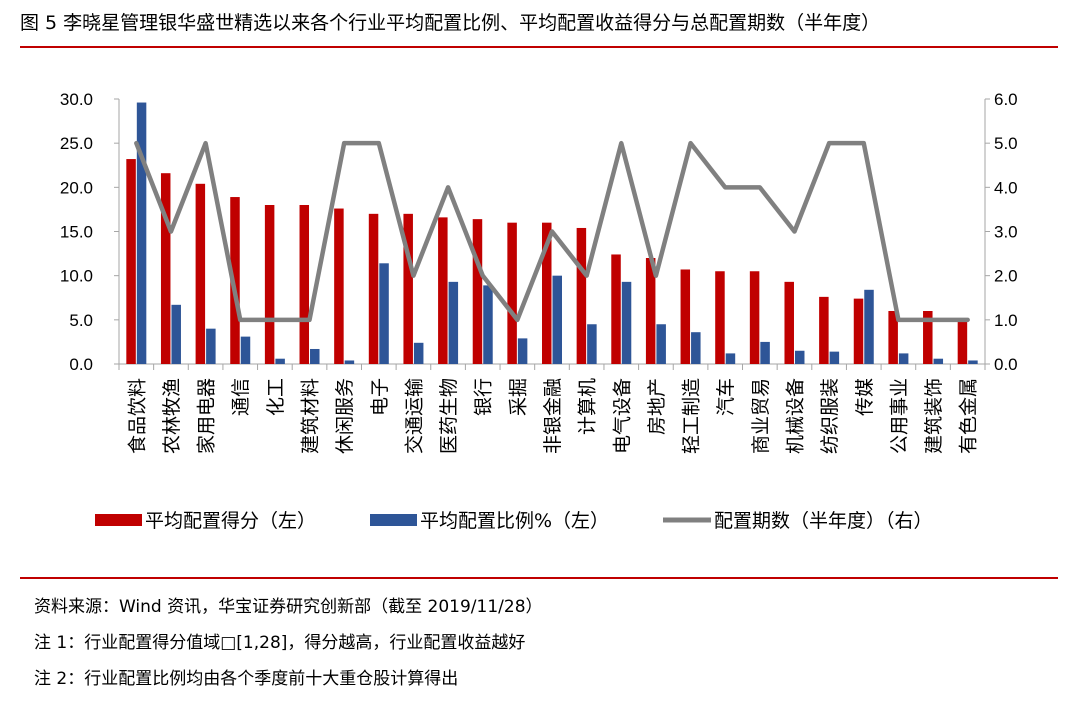  I want to click on x-tick-label: 公用事业, so click(899, 416).